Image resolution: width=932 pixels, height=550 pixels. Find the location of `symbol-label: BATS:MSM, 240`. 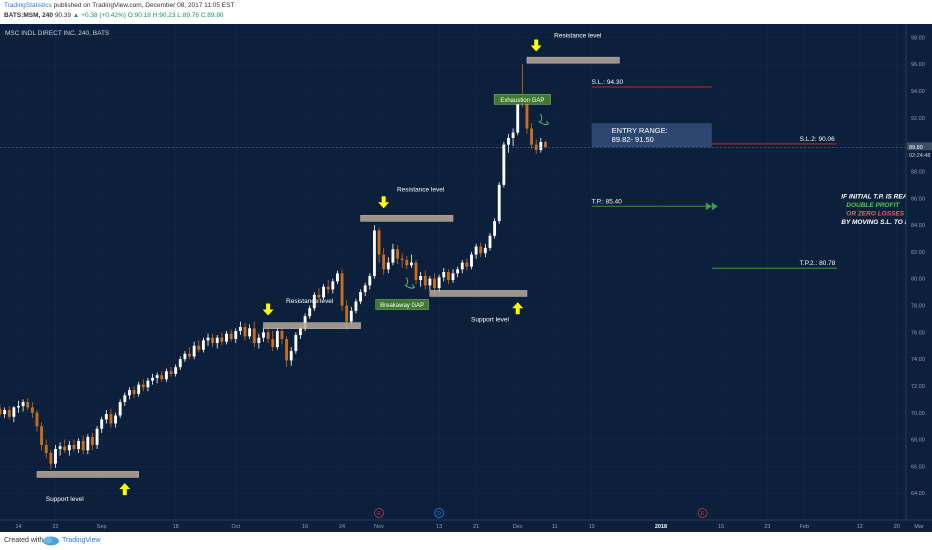

symbol-label: BATS:MSM, 240 is located at coordinates (28, 15).